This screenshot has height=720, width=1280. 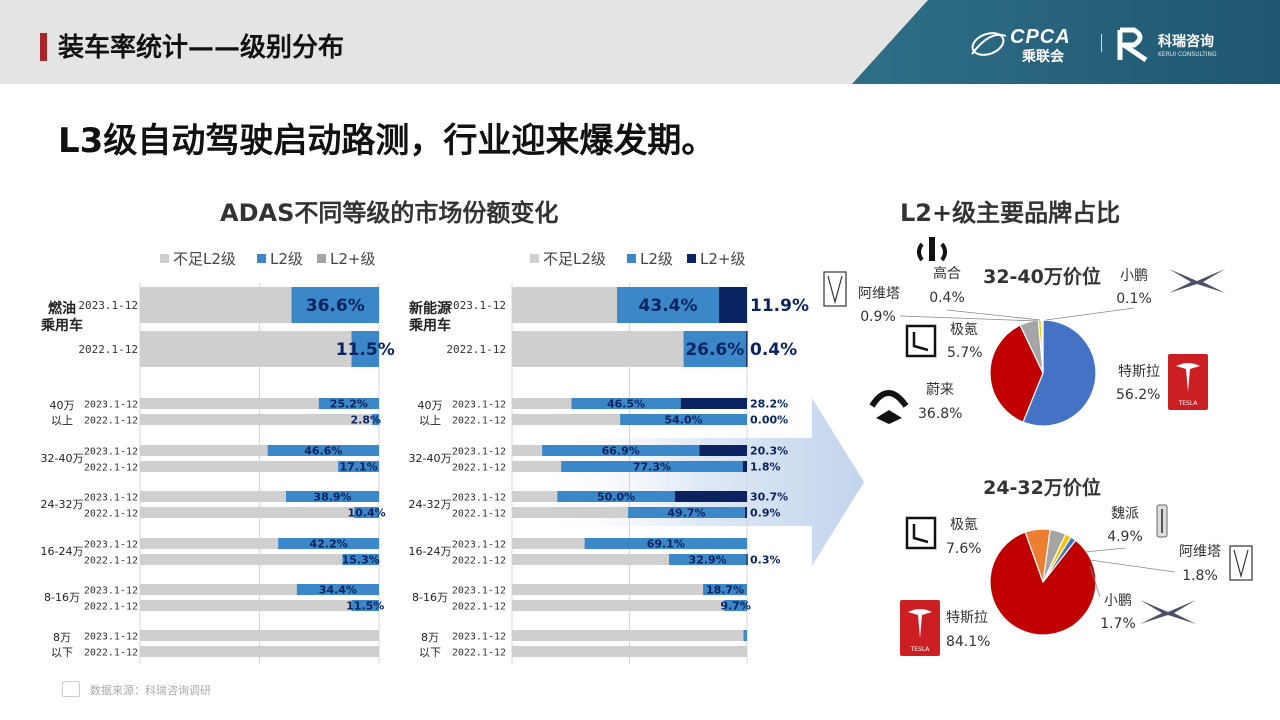 I want to click on data-label-l2: 34.4%, so click(x=338, y=590).